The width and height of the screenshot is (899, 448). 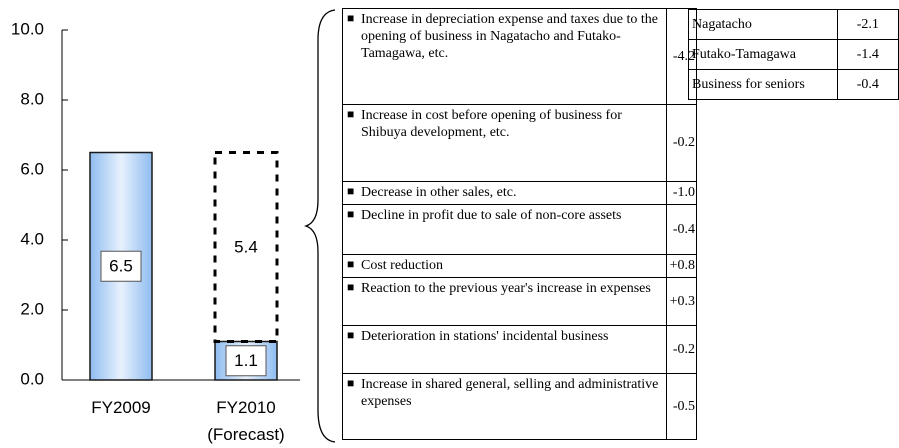 I want to click on bar, so click(x=246, y=247).